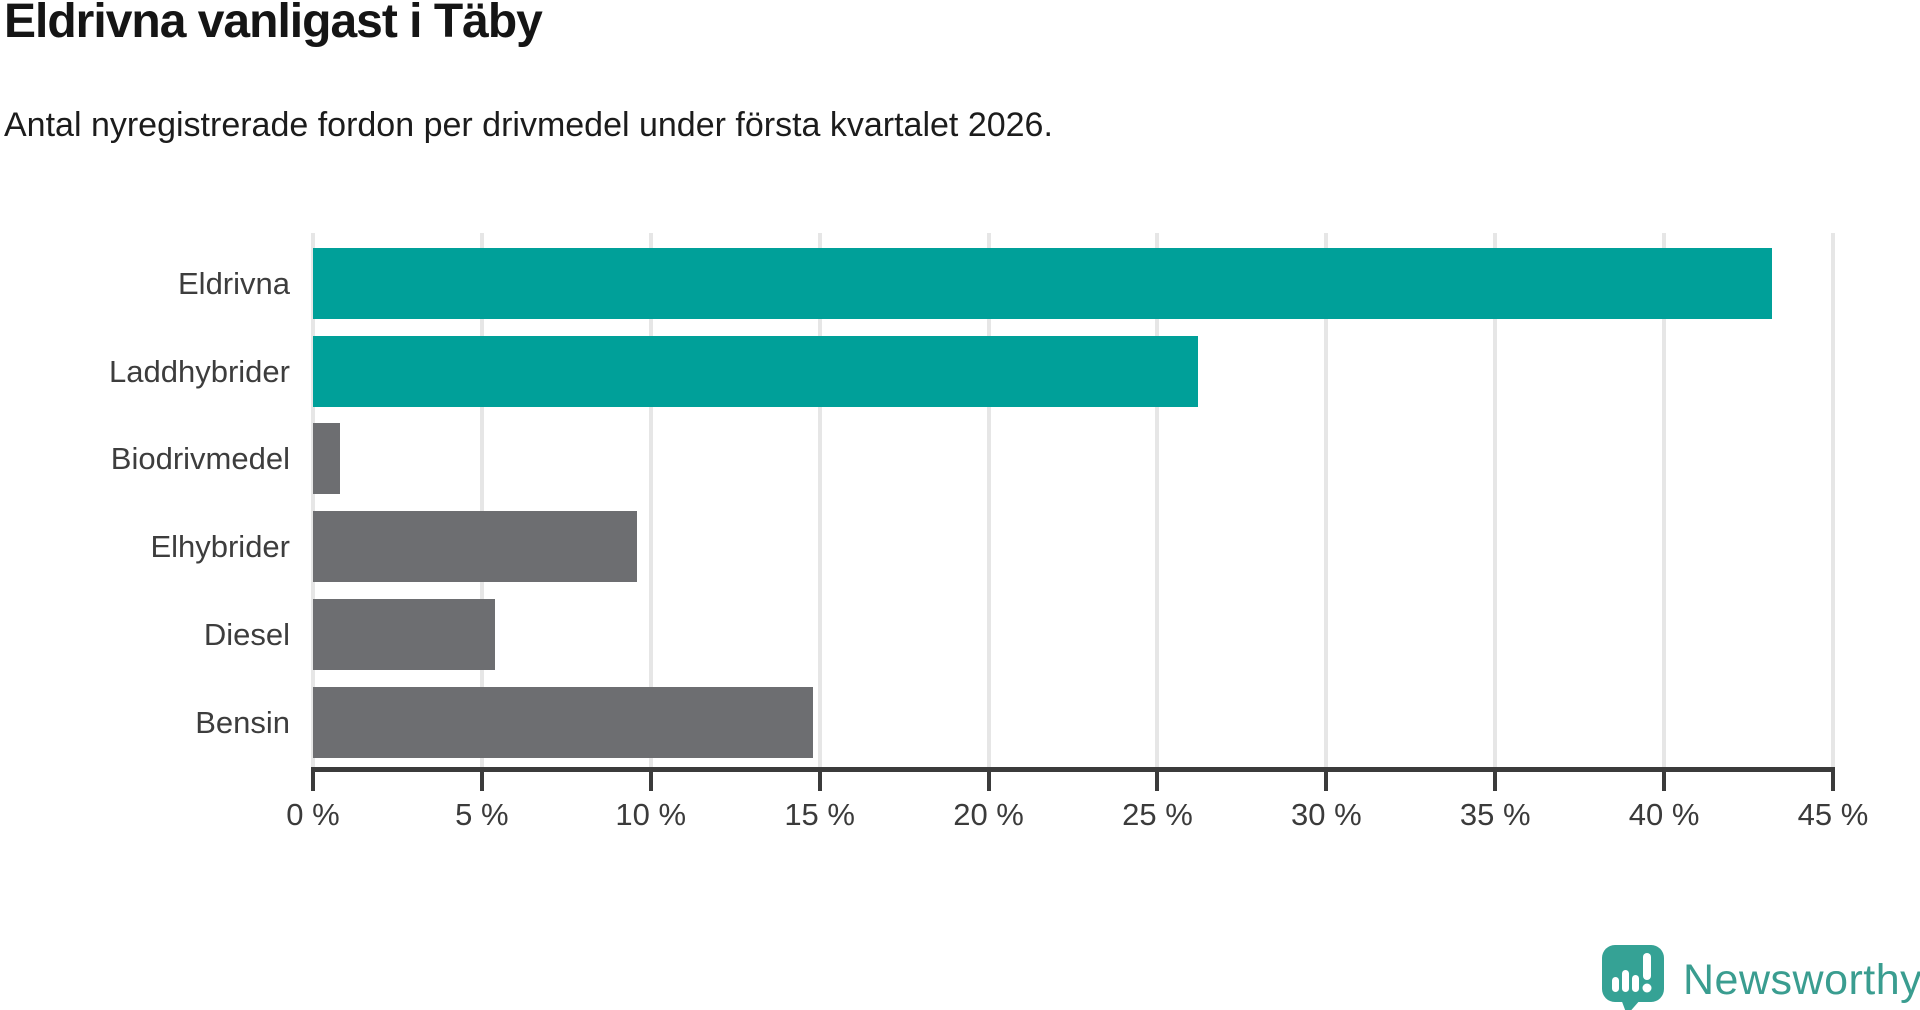  Describe the element at coordinates (313, 814) in the screenshot. I see `x-axis-tick-label: 0 %` at that location.